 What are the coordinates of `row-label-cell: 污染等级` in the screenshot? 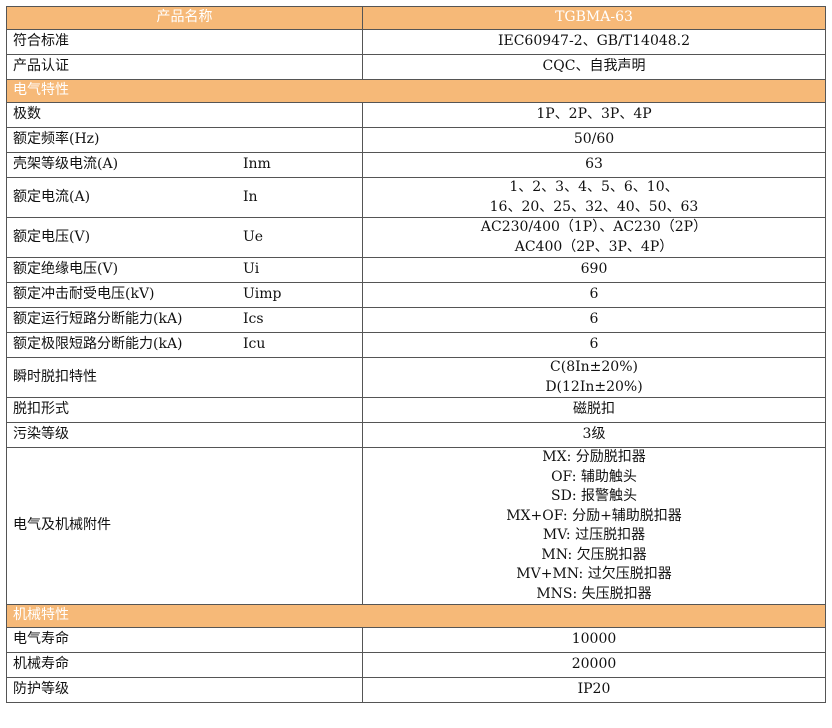 It's located at (184, 435).